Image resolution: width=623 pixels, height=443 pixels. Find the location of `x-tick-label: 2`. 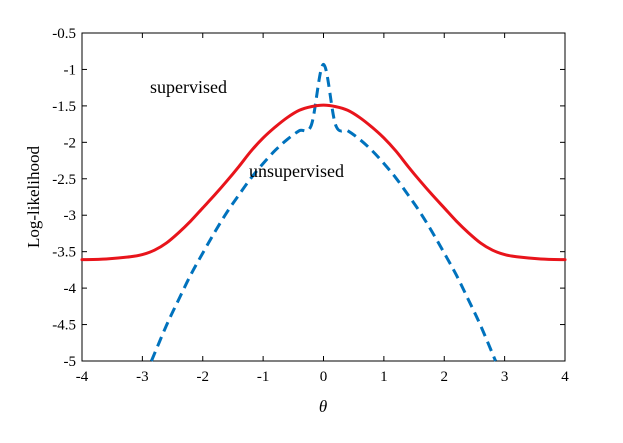

x-tick-label: 2 is located at coordinates (445, 377).